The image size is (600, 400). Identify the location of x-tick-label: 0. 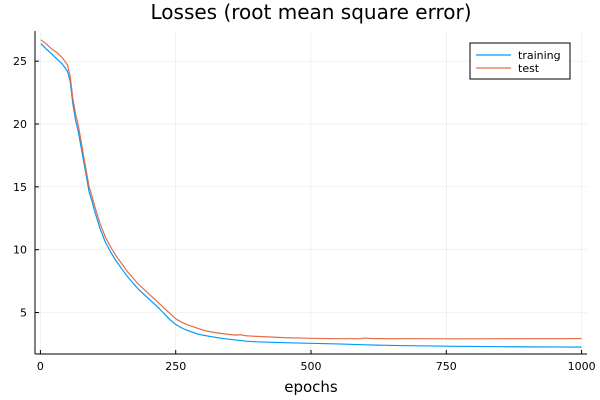
(40, 366).